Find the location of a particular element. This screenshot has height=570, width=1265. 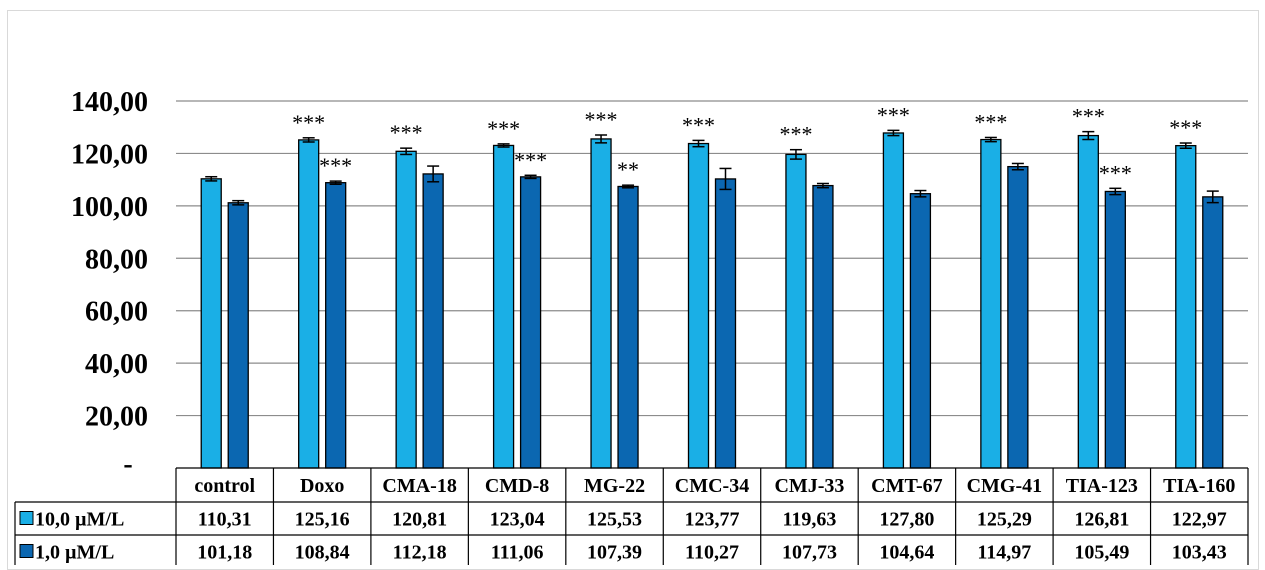

data-table-value: 125,16 is located at coordinates (322, 520).